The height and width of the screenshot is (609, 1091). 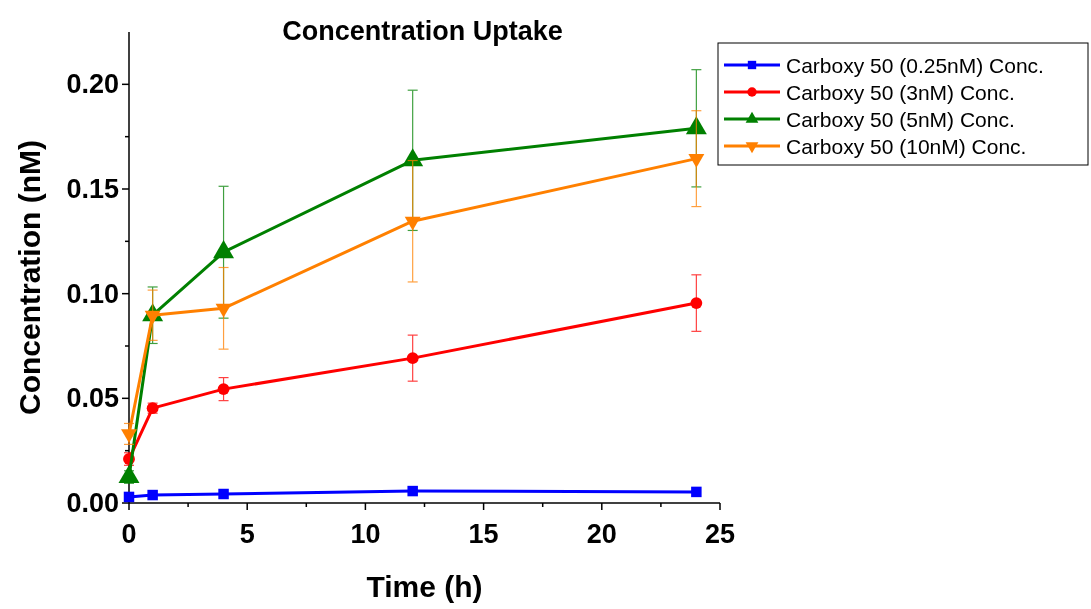 I want to click on y-tick-label: 0.05, so click(x=92, y=398).